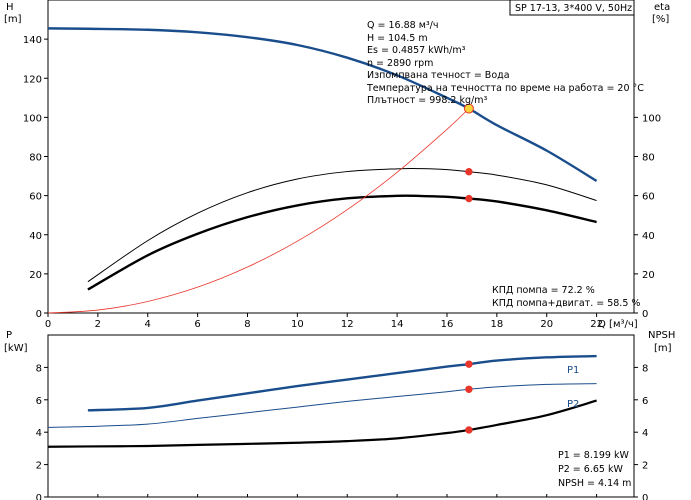 The height and width of the screenshot is (500, 691). What do you see at coordinates (648, 158) in the screenshot?
I see `y2-tick-label: 80` at bounding box center [648, 158].